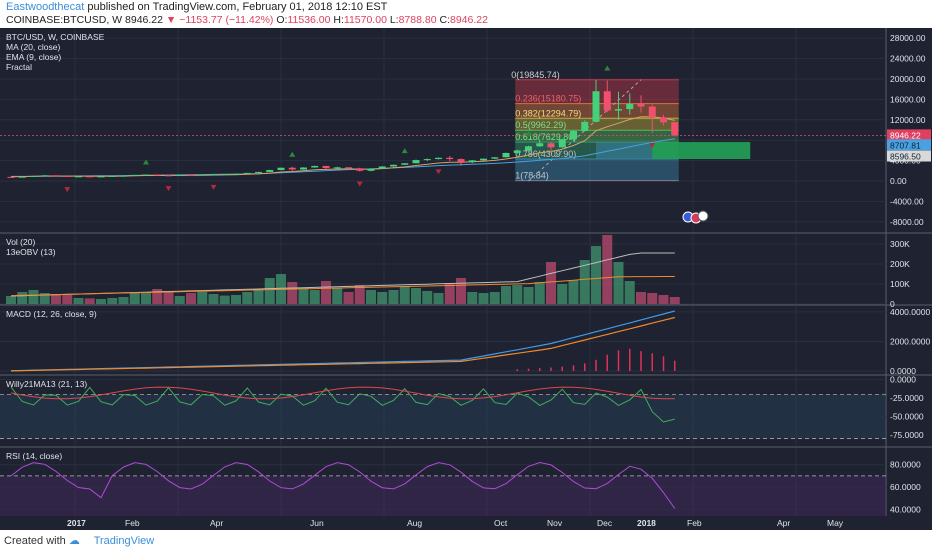 The height and width of the screenshot is (550, 932). Describe the element at coordinates (365, 20) in the screenshot. I see `high-value: 11570.00` at that location.